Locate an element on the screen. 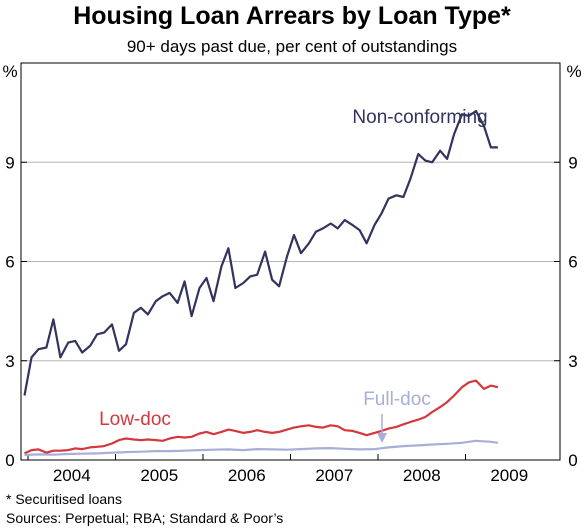 The height and width of the screenshot is (529, 585). y-tick-label-left-9: 9 is located at coordinates (9, 162).